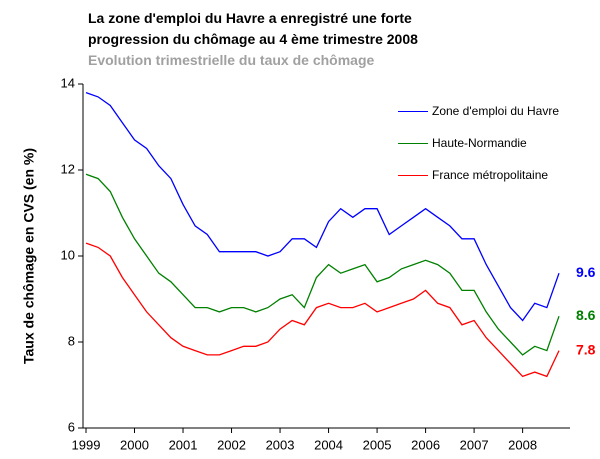 The height and width of the screenshot is (459, 600). What do you see at coordinates (425, 444) in the screenshot?
I see `x-tick-label: 2006` at bounding box center [425, 444].